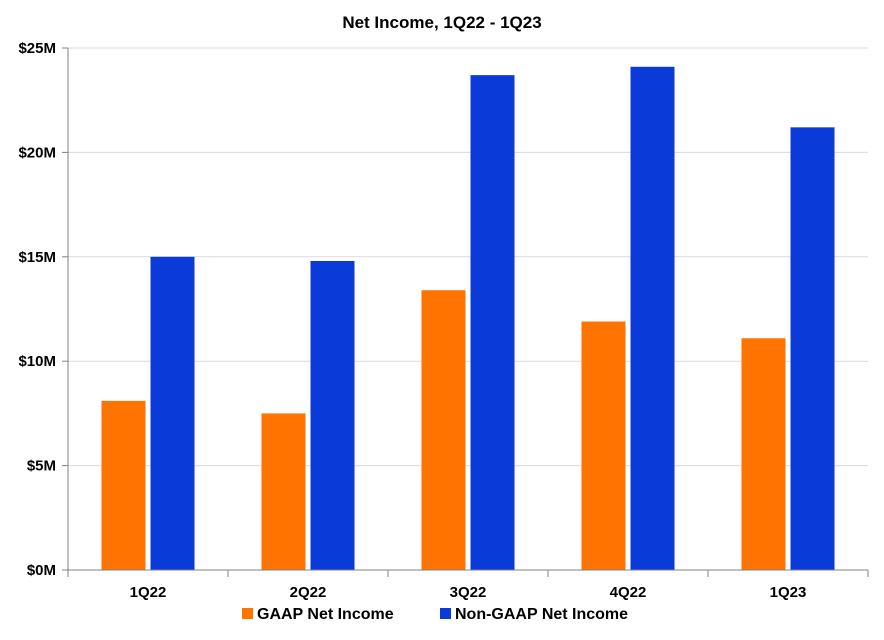 This screenshot has width=884, height=640. What do you see at coordinates (37, 152) in the screenshot?
I see `y-tick-label: $20M` at bounding box center [37, 152].